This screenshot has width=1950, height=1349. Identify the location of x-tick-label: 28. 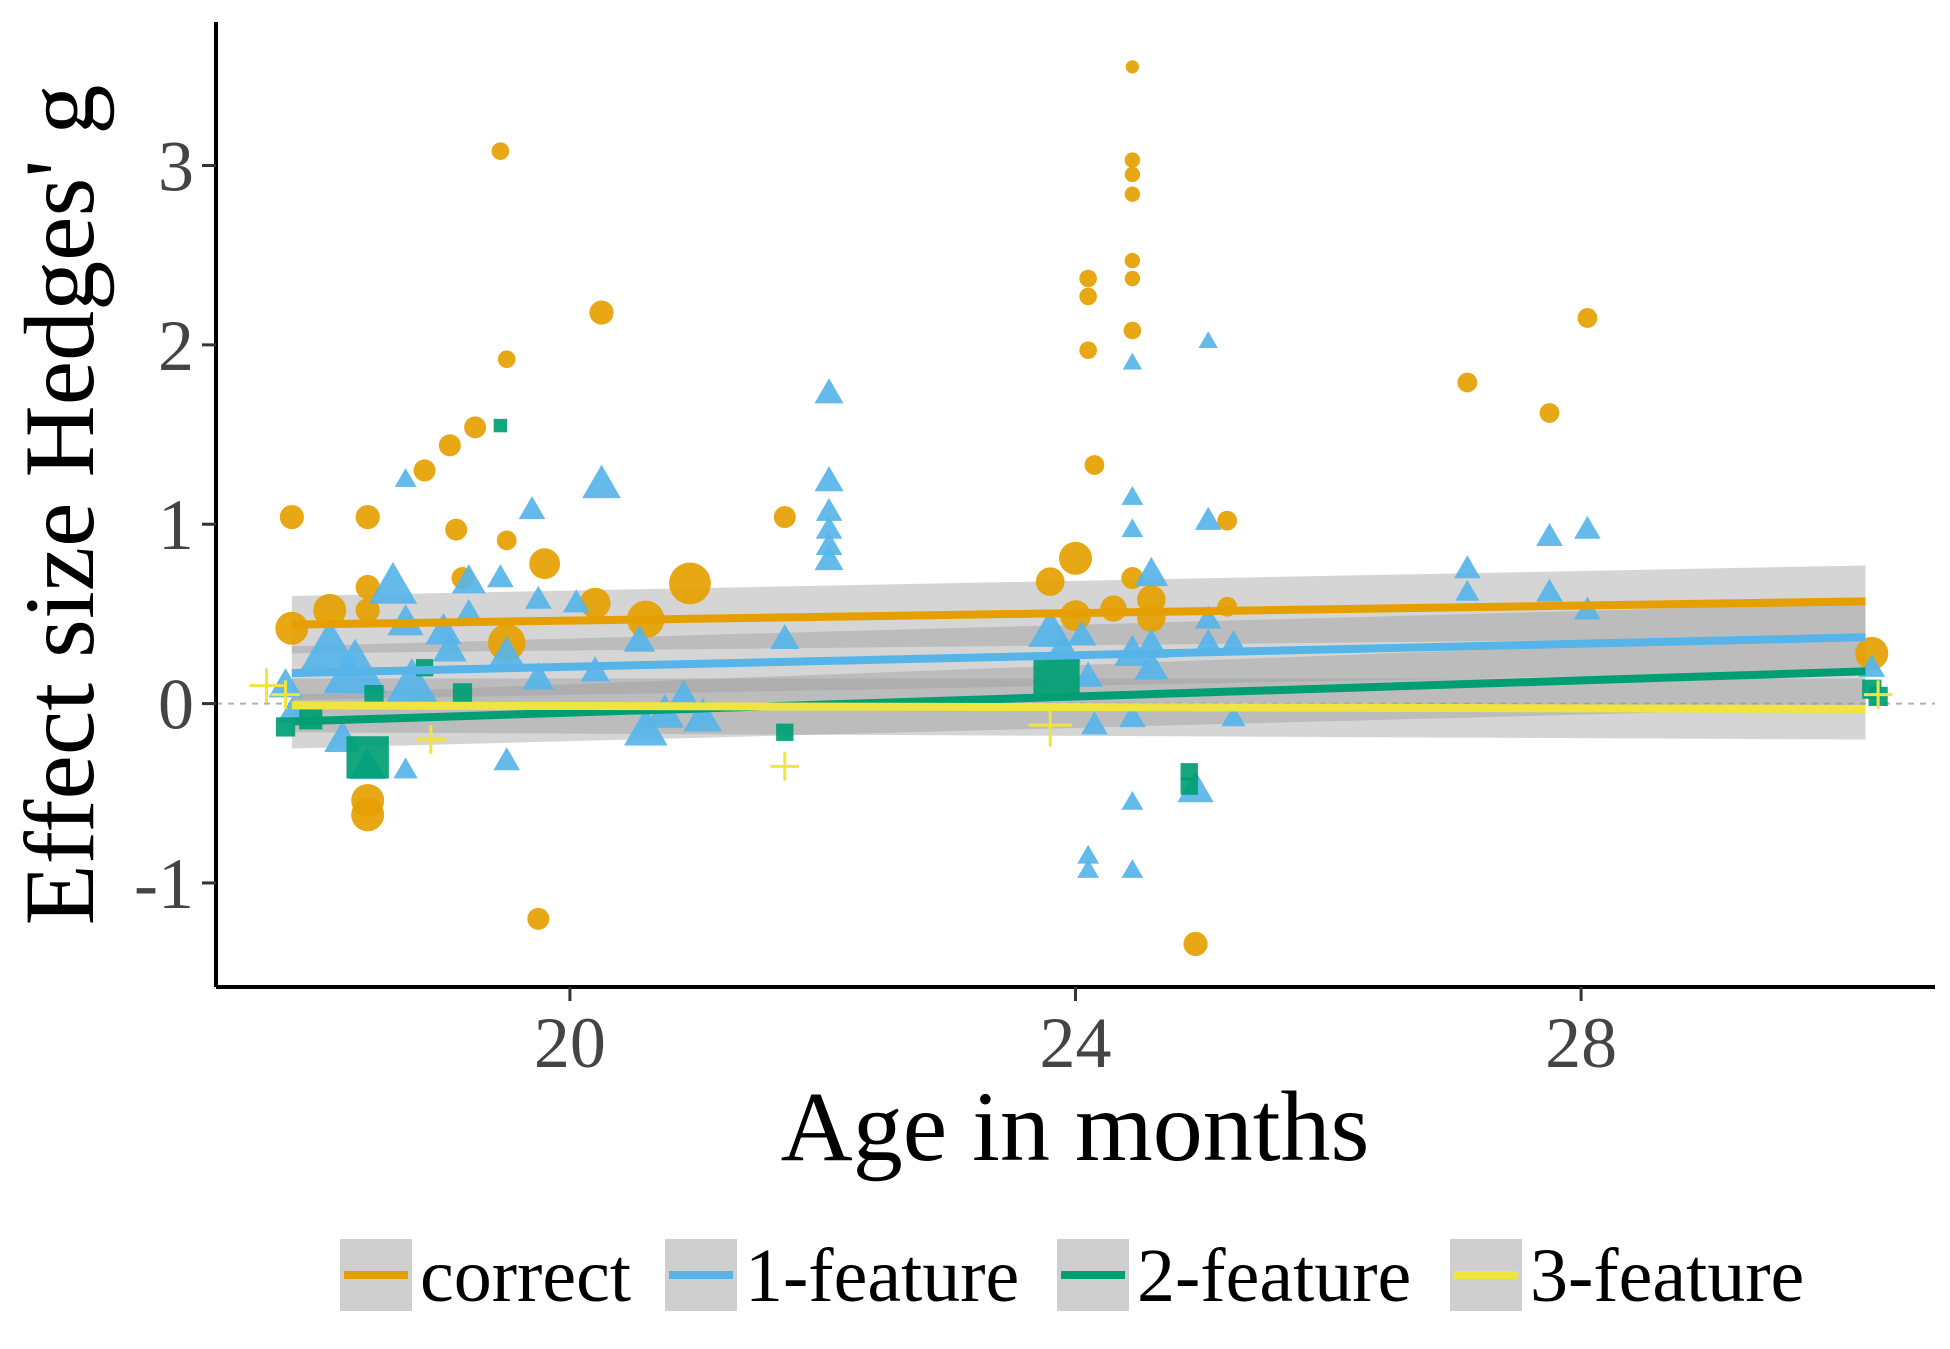
(1581, 1043).